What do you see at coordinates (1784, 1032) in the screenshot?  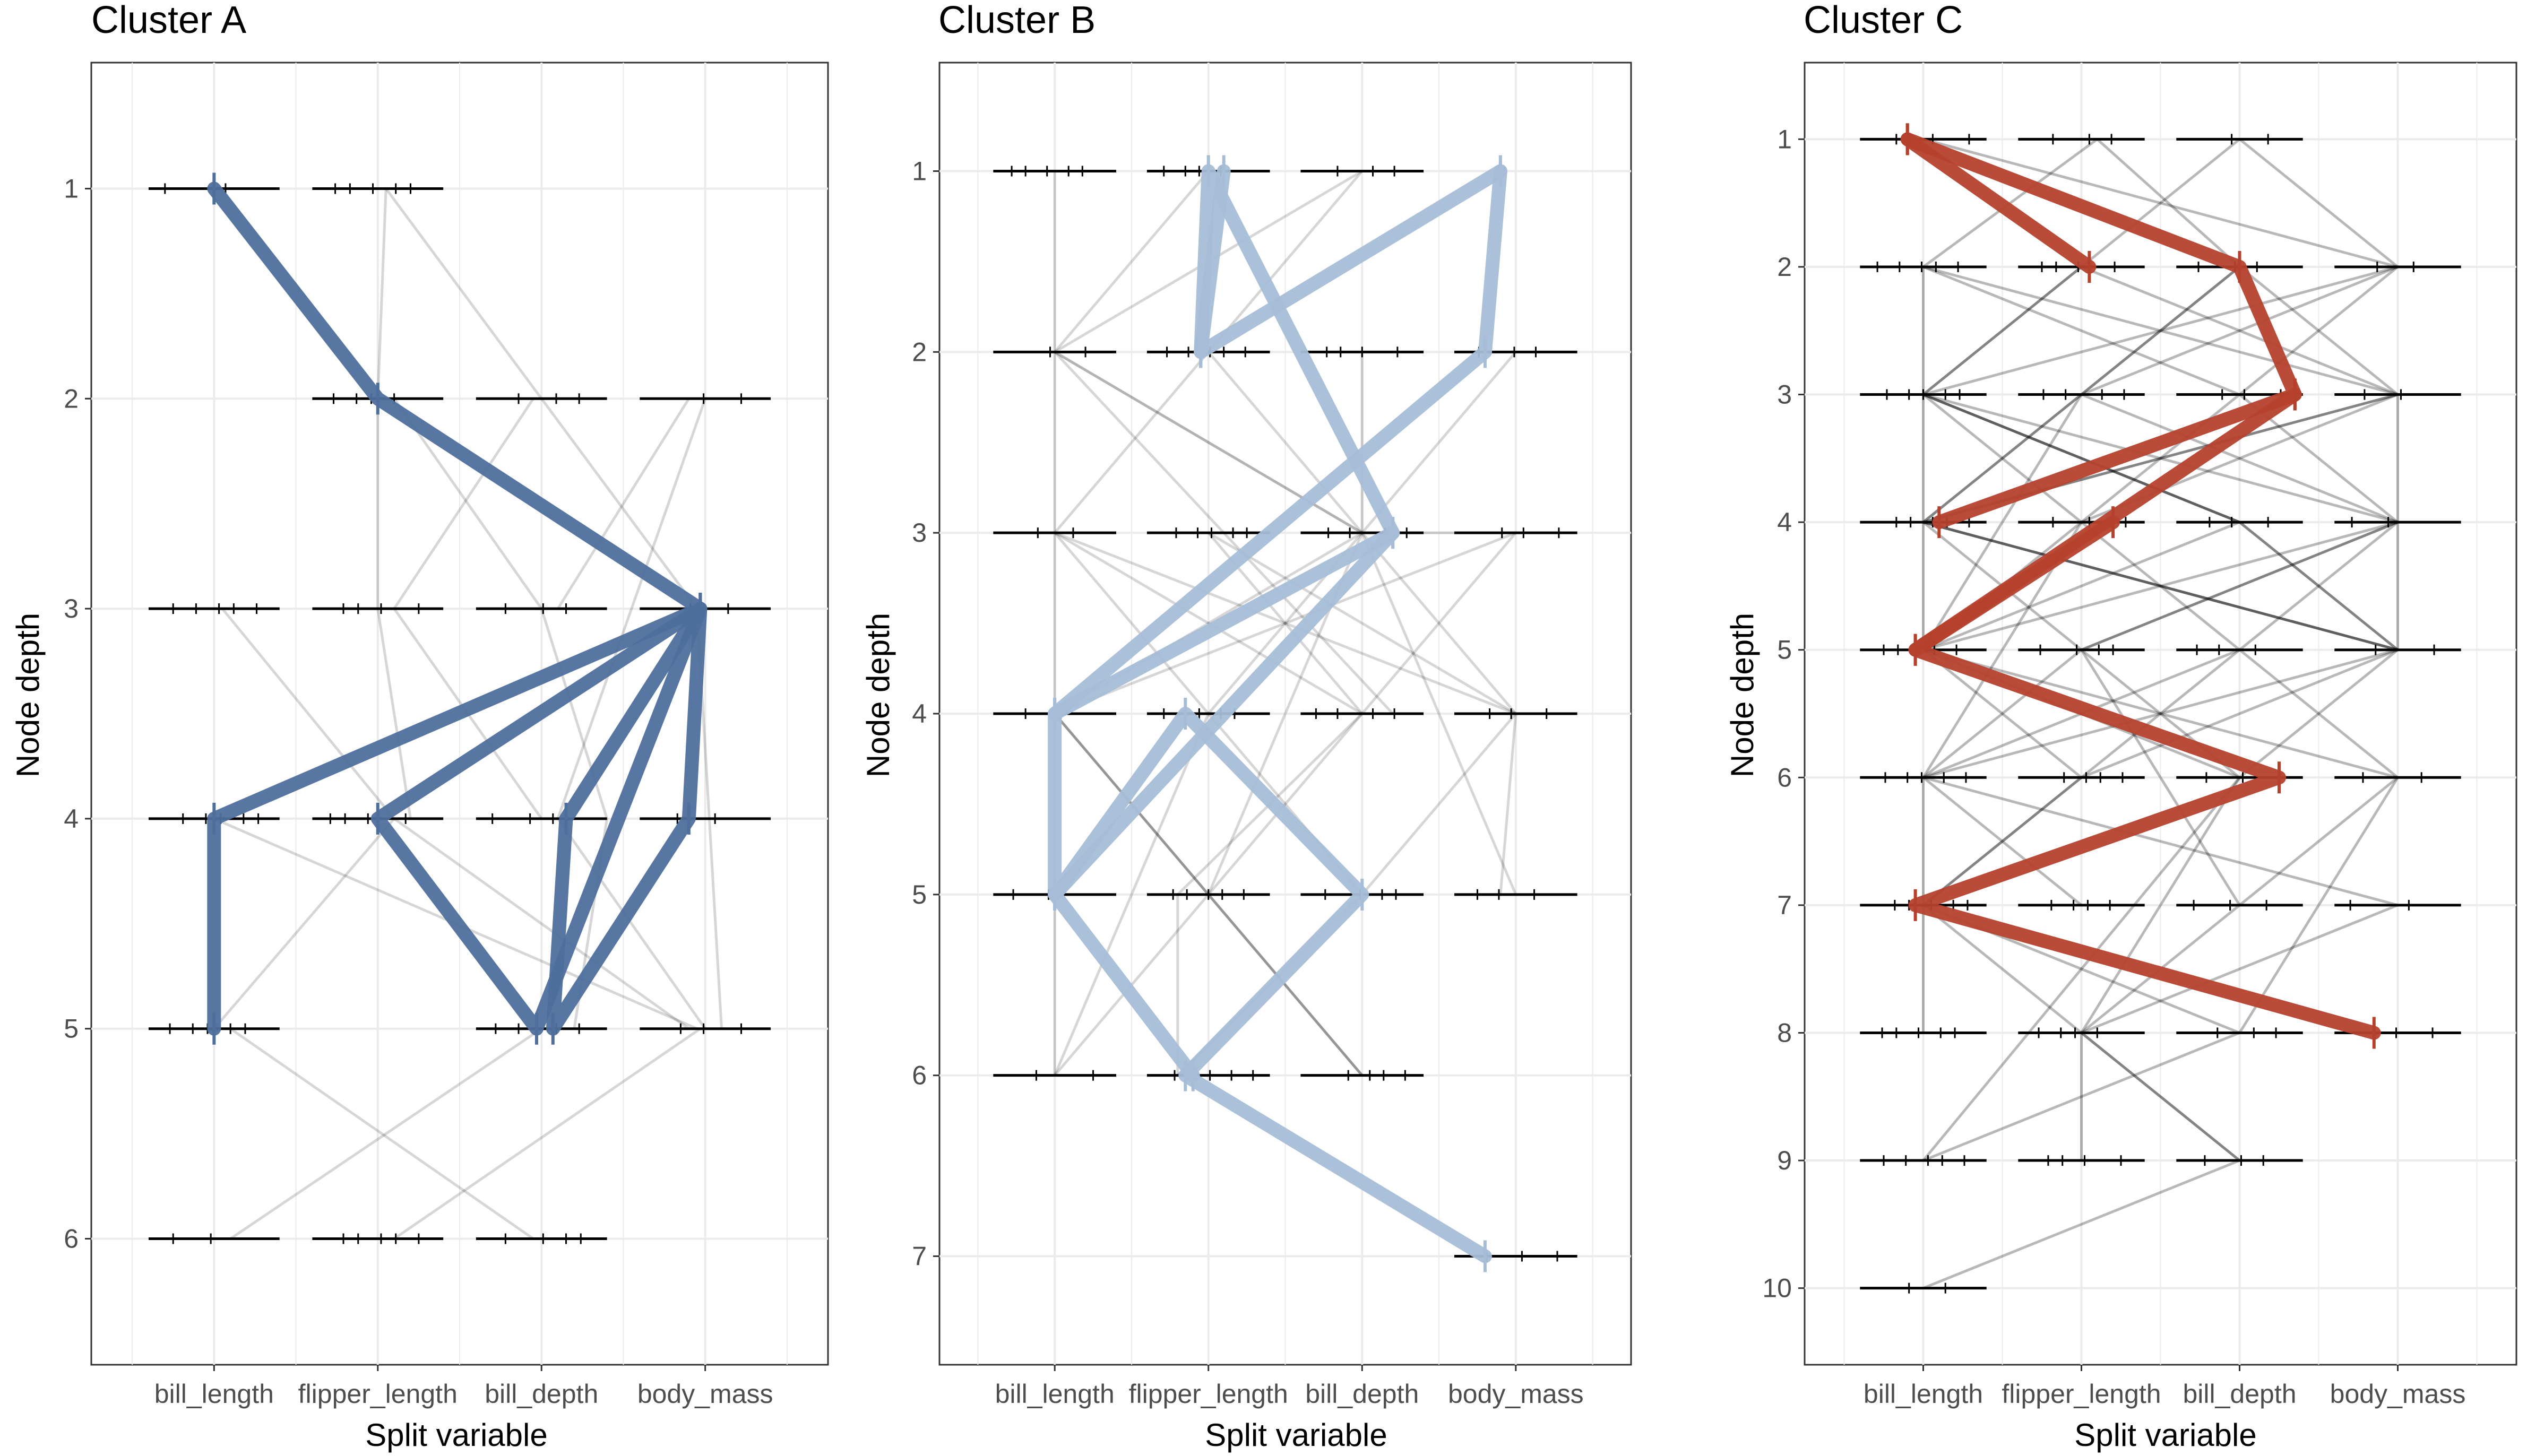 I see `y-tick-label: 8` at bounding box center [1784, 1032].